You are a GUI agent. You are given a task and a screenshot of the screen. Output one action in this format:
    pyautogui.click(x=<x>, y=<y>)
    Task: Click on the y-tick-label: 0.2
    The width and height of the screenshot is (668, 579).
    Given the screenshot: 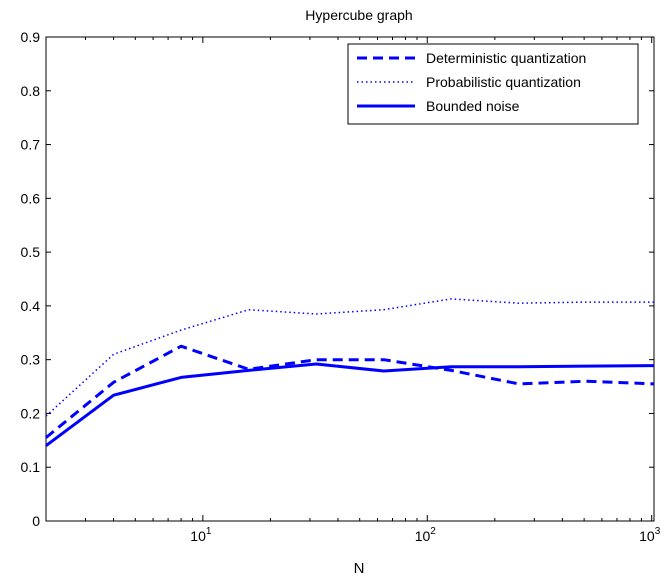 What is the action you would take?
    pyautogui.click(x=31, y=413)
    